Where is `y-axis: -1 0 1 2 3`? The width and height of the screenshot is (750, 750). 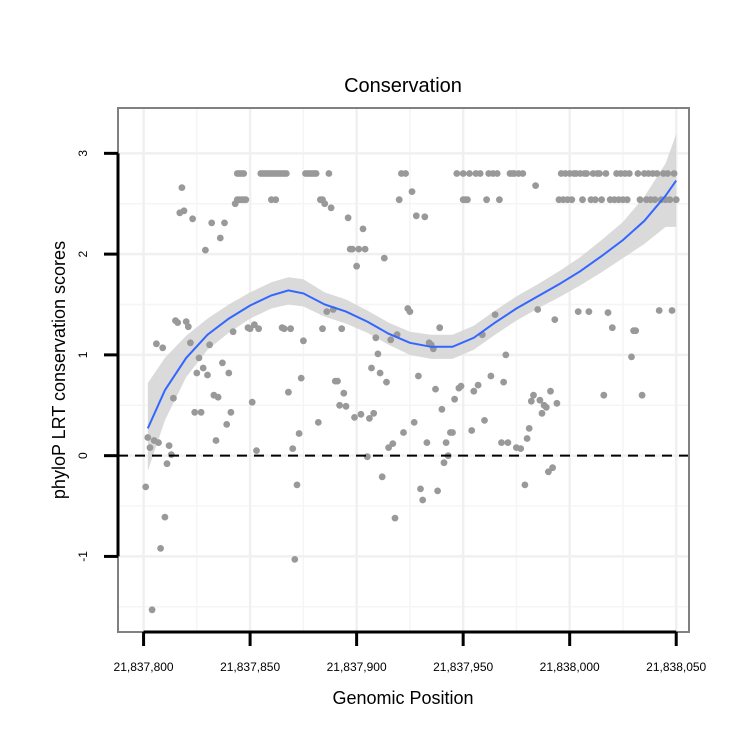 y-axis: -1 0 1 2 3 is located at coordinates (98, 356).